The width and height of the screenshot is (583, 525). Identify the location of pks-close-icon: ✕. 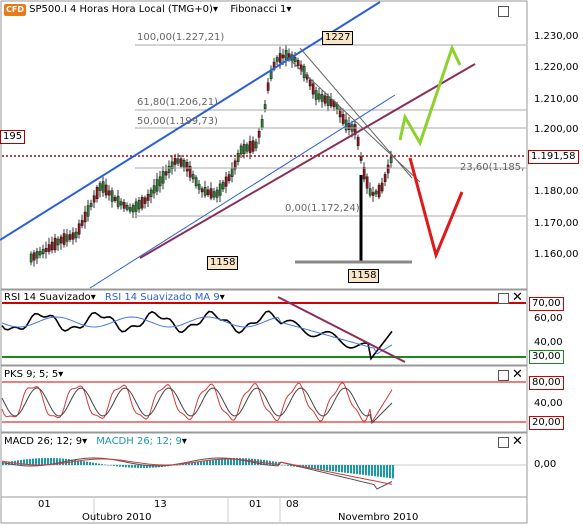
(517, 374).